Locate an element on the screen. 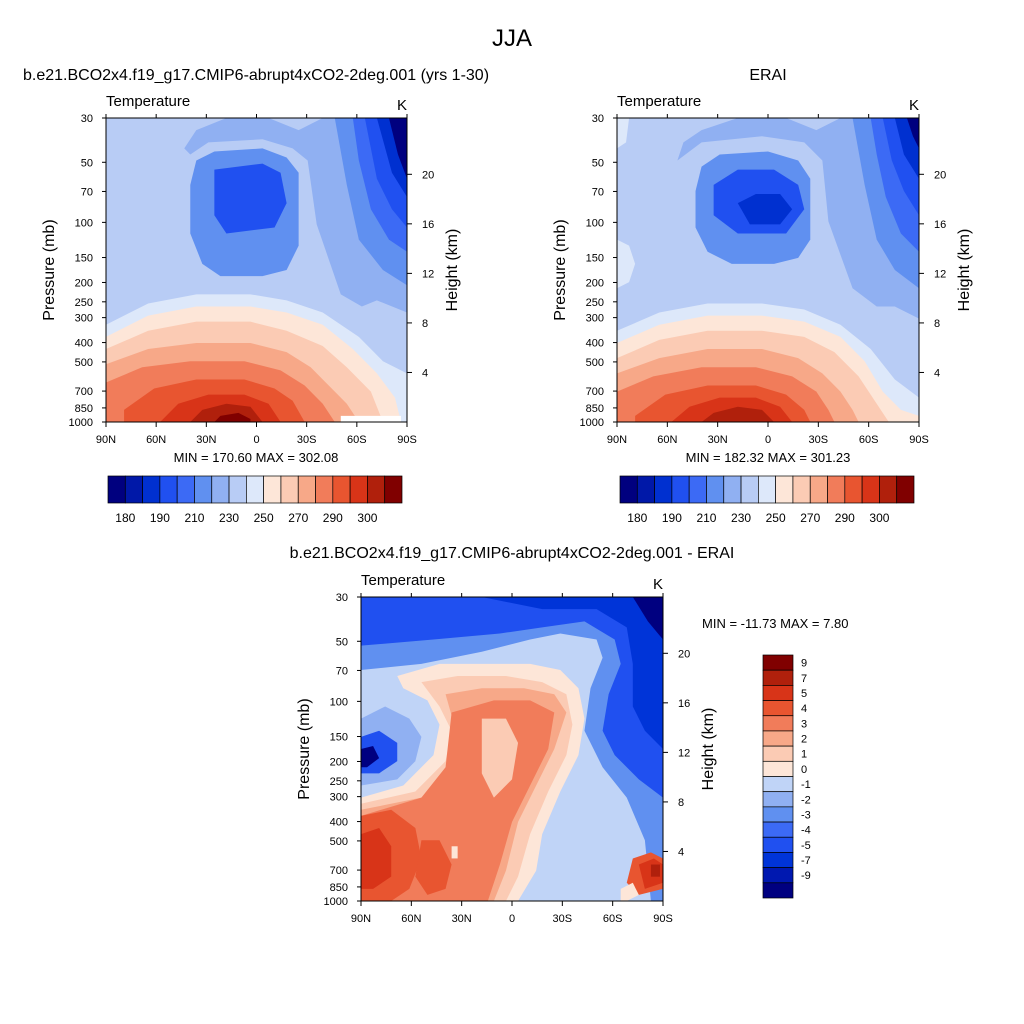  colorbar-label: -9 is located at coordinates (806, 876).